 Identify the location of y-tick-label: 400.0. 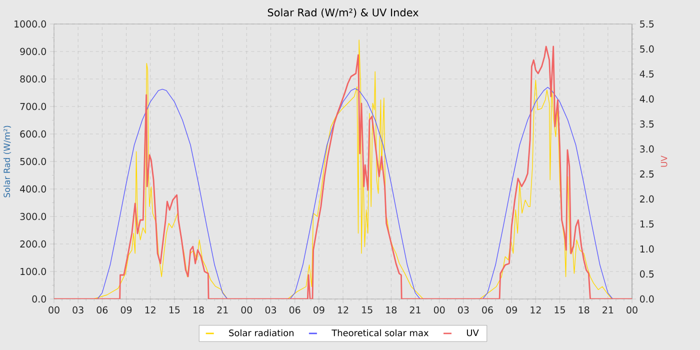
(33, 189).